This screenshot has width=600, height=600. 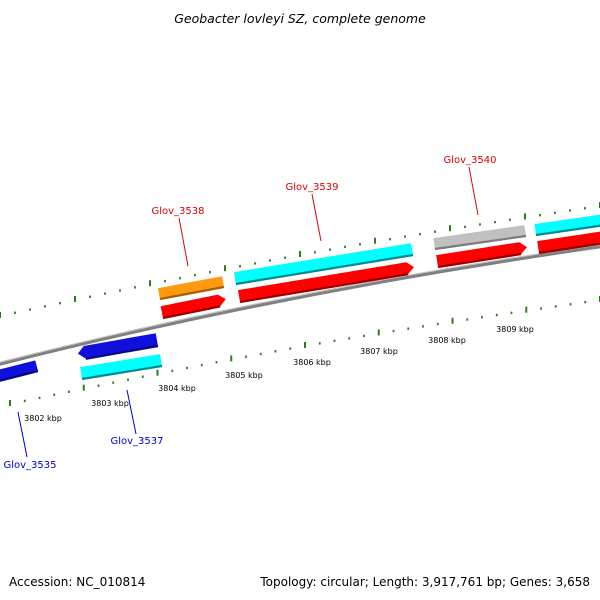 I want to click on cds-cyan-3537-body, so click(x=121, y=366).